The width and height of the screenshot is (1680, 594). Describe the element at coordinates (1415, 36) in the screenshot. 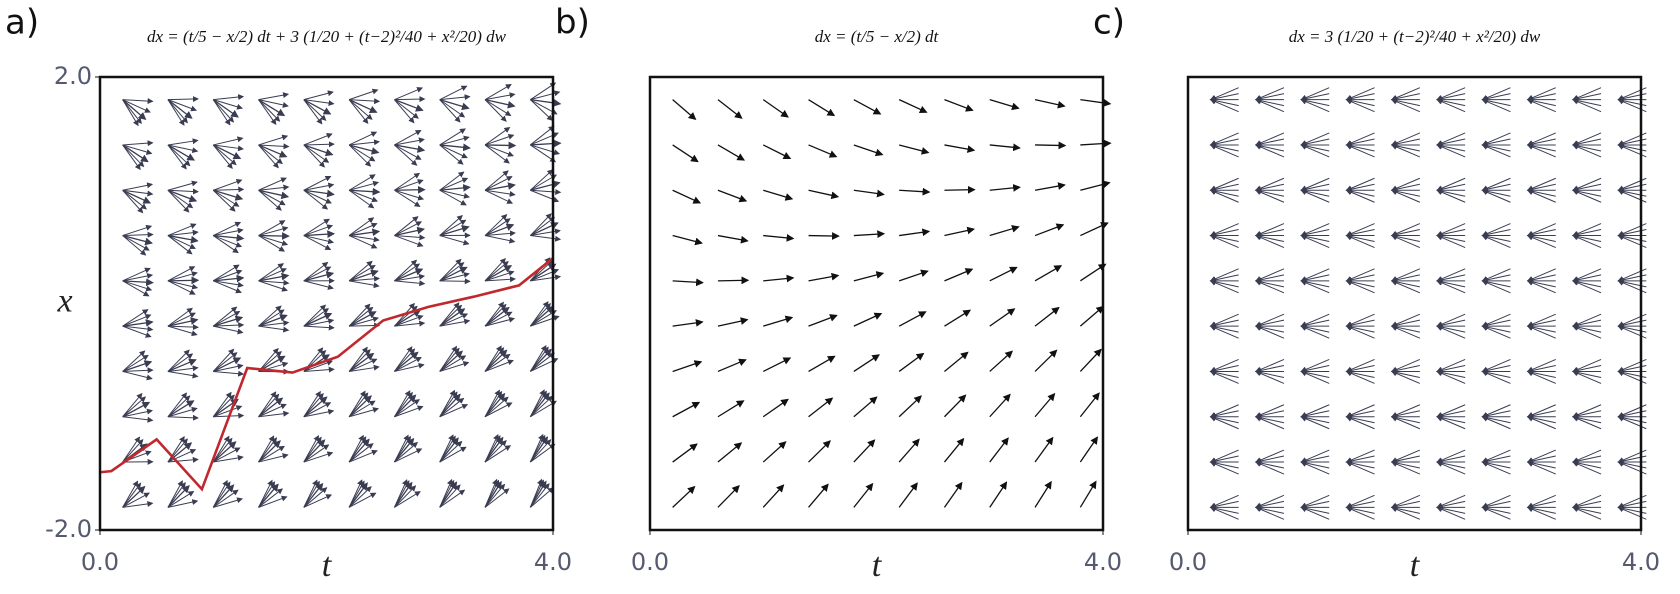

I see `chart-title: dx = 3 (1/20 + (t−2)²/40 + x²/20) dw` at that location.